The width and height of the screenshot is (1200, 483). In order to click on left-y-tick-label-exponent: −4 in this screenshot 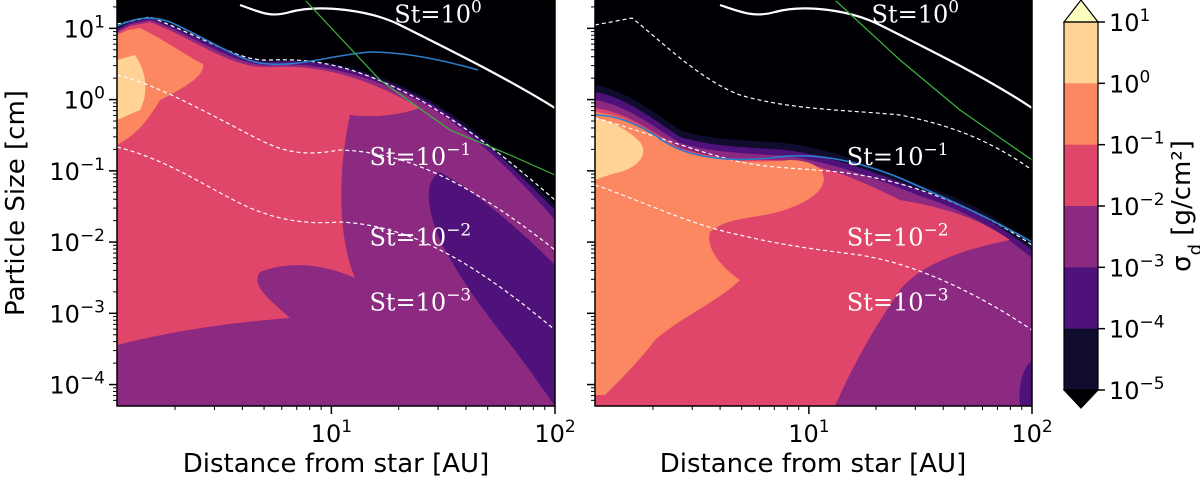, I will do `click(92, 379)`.